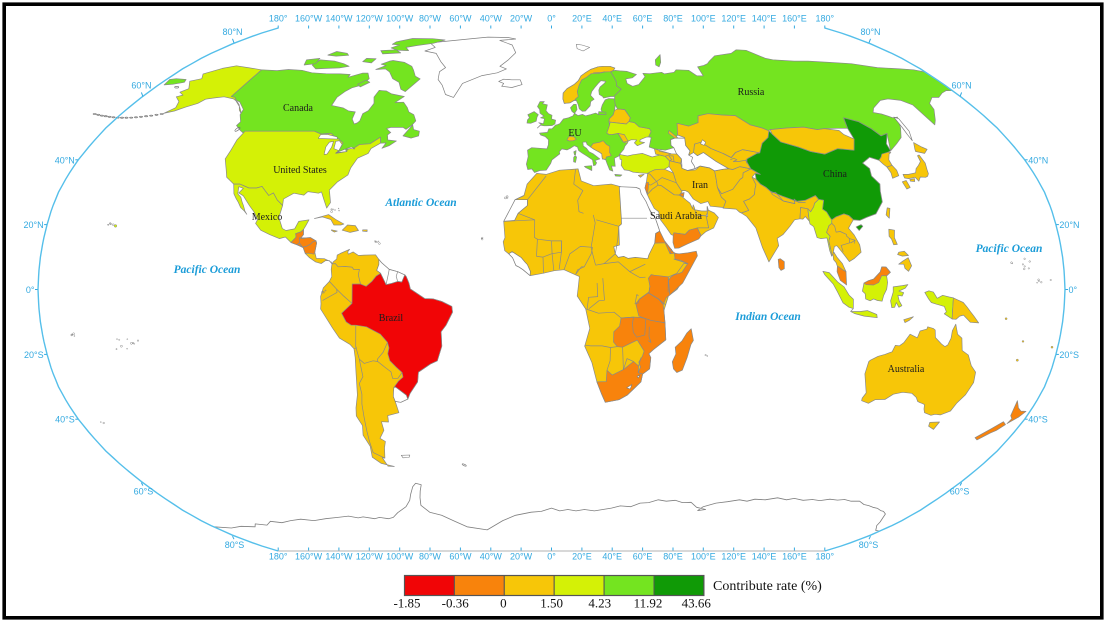 This screenshot has width=1106, height=627. What do you see at coordinates (551, 603) in the screenshot?
I see `svg-text: 1.50` at bounding box center [551, 603].